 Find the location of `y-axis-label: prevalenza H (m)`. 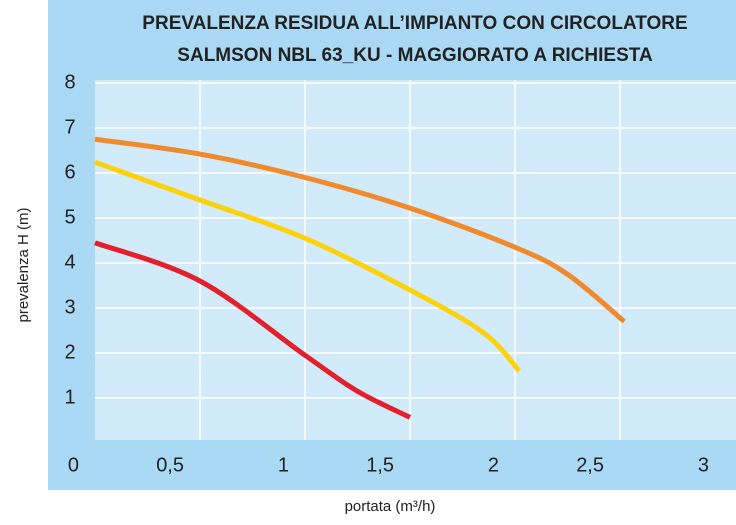

y-axis-label: prevalenza H (m) is located at coordinates (23, 264).